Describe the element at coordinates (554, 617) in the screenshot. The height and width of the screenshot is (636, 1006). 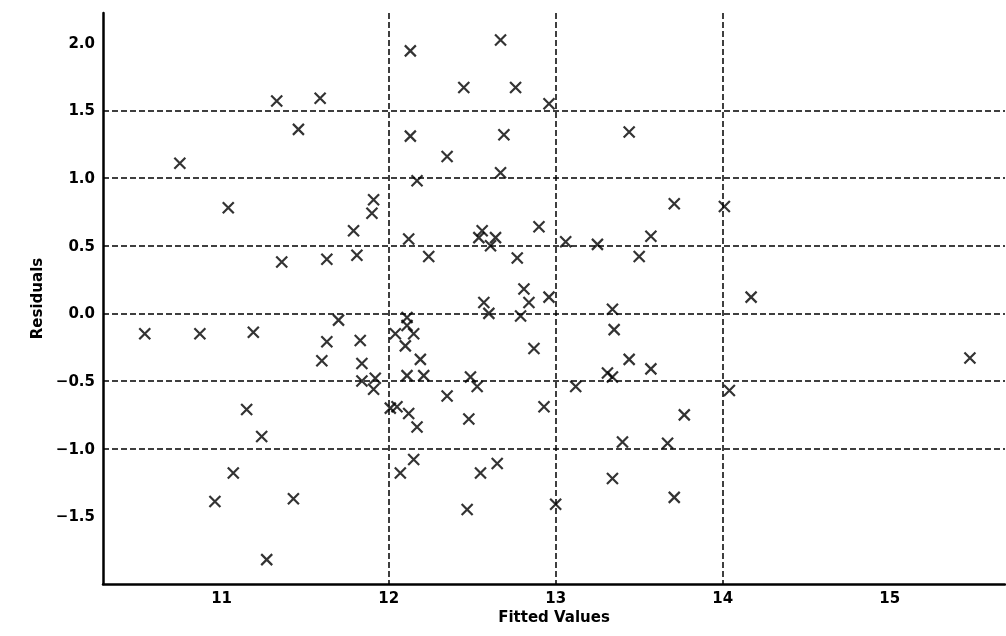
I see `x-axis-title: Fitted Values` at that location.